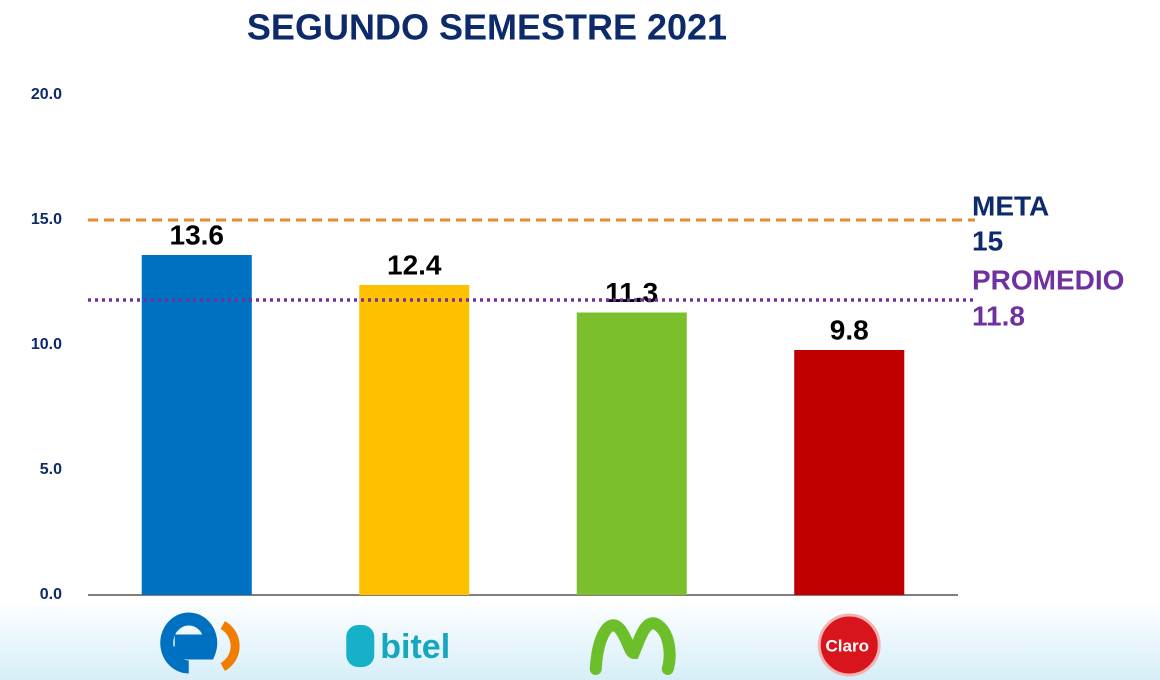 The image size is (1160, 680). What do you see at coordinates (46, 344) in the screenshot?
I see `y-tick-label: 10.0` at bounding box center [46, 344].